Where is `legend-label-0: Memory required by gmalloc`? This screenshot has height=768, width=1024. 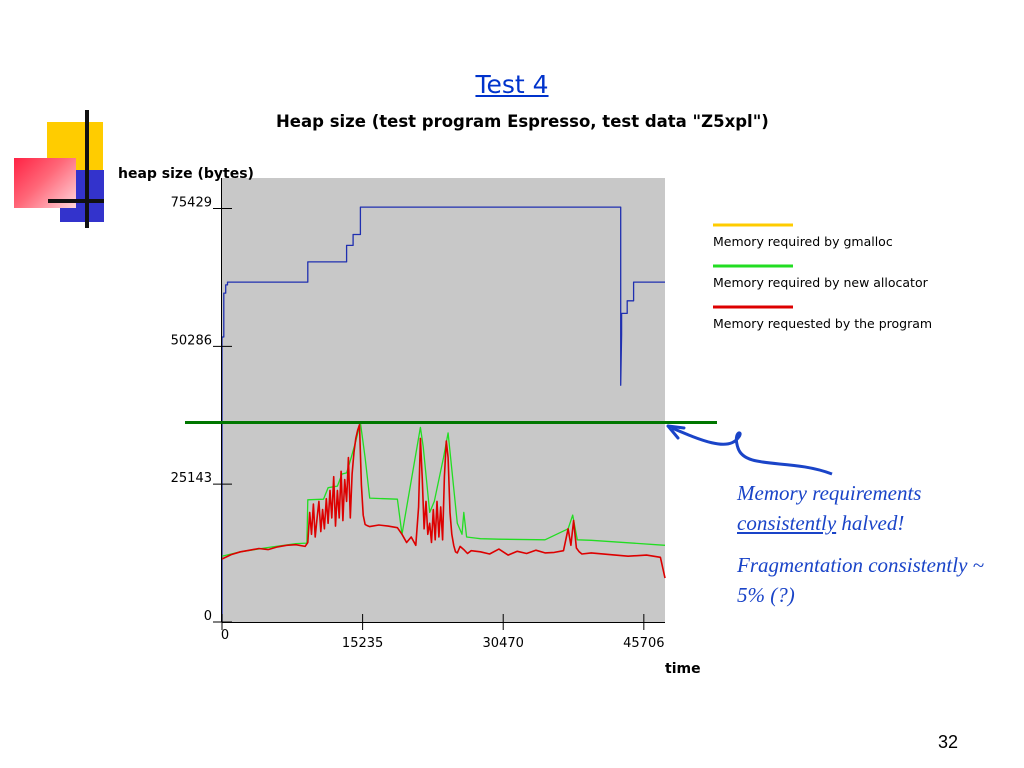
legend-label-0: Memory required by gmalloc is located at coordinates (803, 241).